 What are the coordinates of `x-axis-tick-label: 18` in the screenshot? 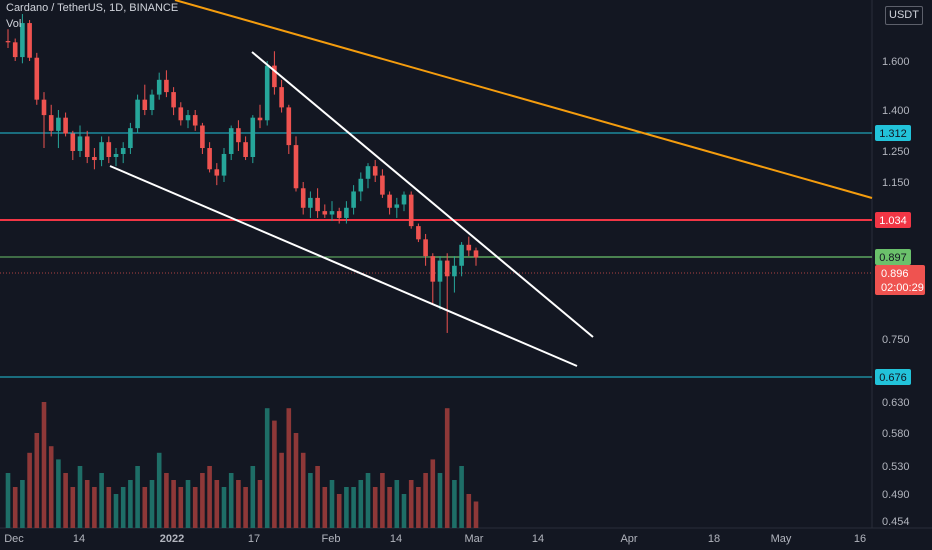 It's located at (714, 539).